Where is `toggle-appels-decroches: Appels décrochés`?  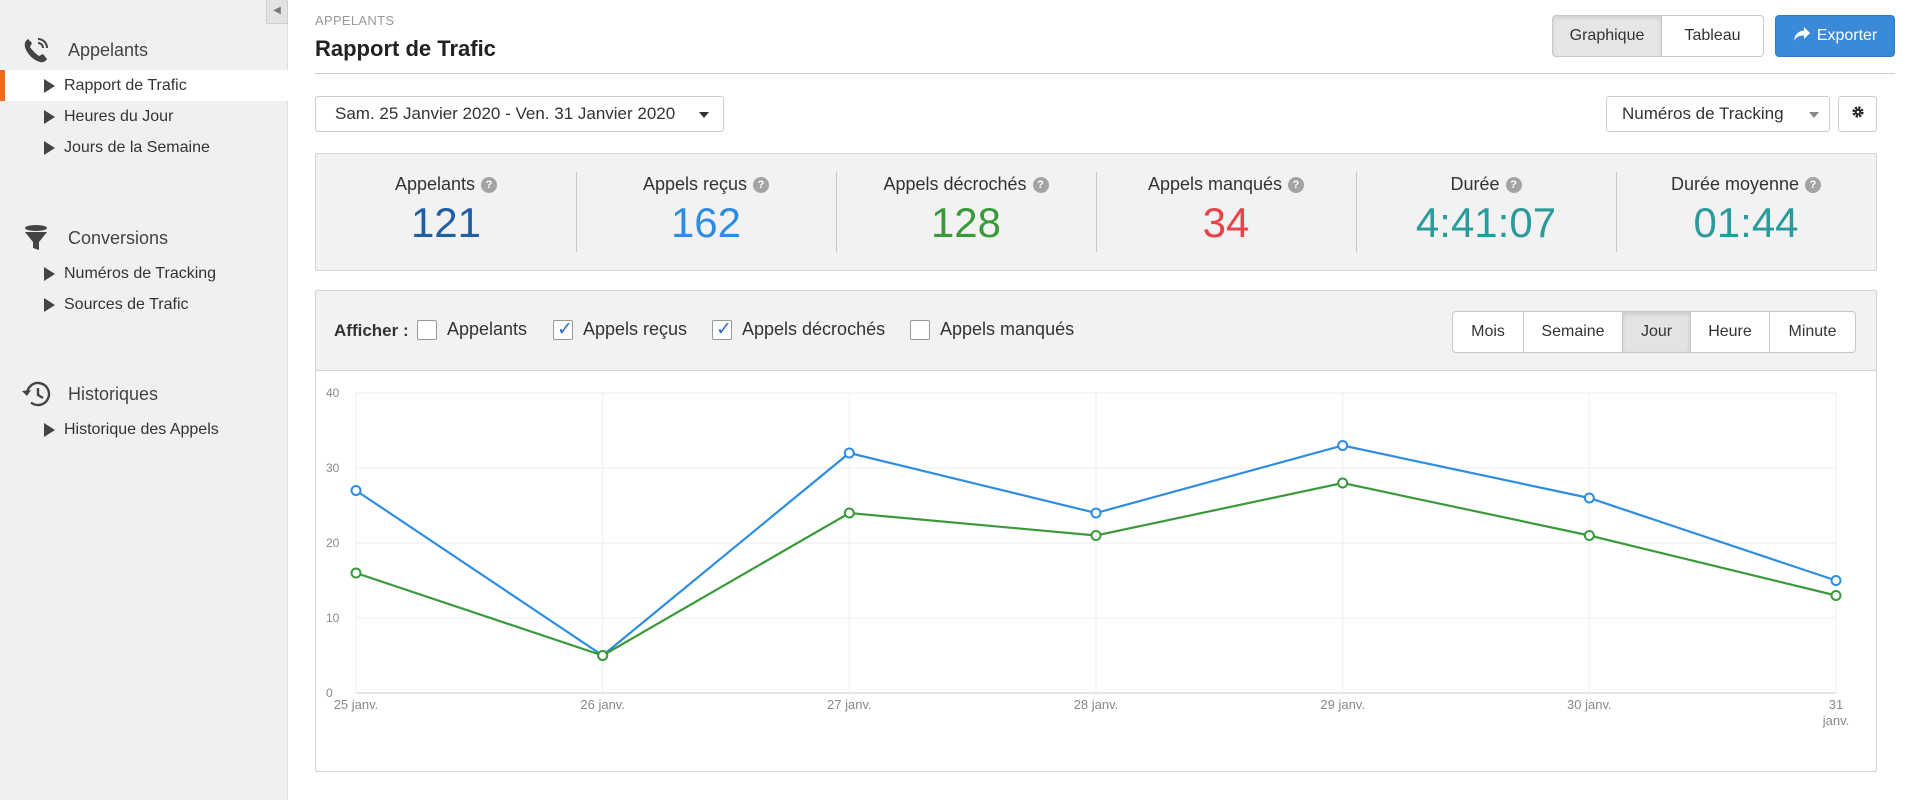 toggle-appels-decroches: Appels décrochés is located at coordinates (798, 329).